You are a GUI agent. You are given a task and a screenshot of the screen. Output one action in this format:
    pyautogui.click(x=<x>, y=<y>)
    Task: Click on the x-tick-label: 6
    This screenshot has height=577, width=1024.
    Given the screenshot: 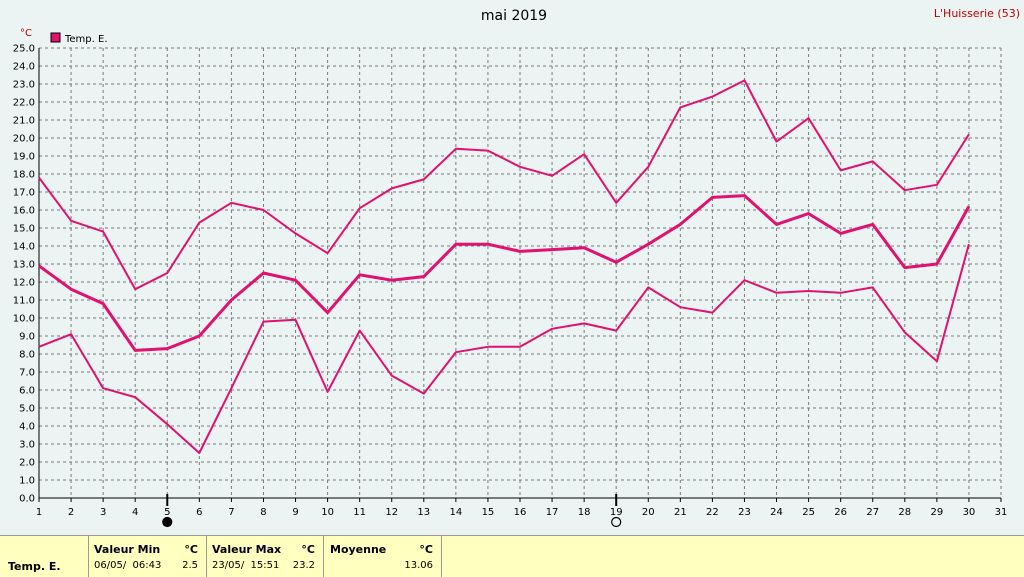 What is the action you would take?
    pyautogui.click(x=199, y=512)
    